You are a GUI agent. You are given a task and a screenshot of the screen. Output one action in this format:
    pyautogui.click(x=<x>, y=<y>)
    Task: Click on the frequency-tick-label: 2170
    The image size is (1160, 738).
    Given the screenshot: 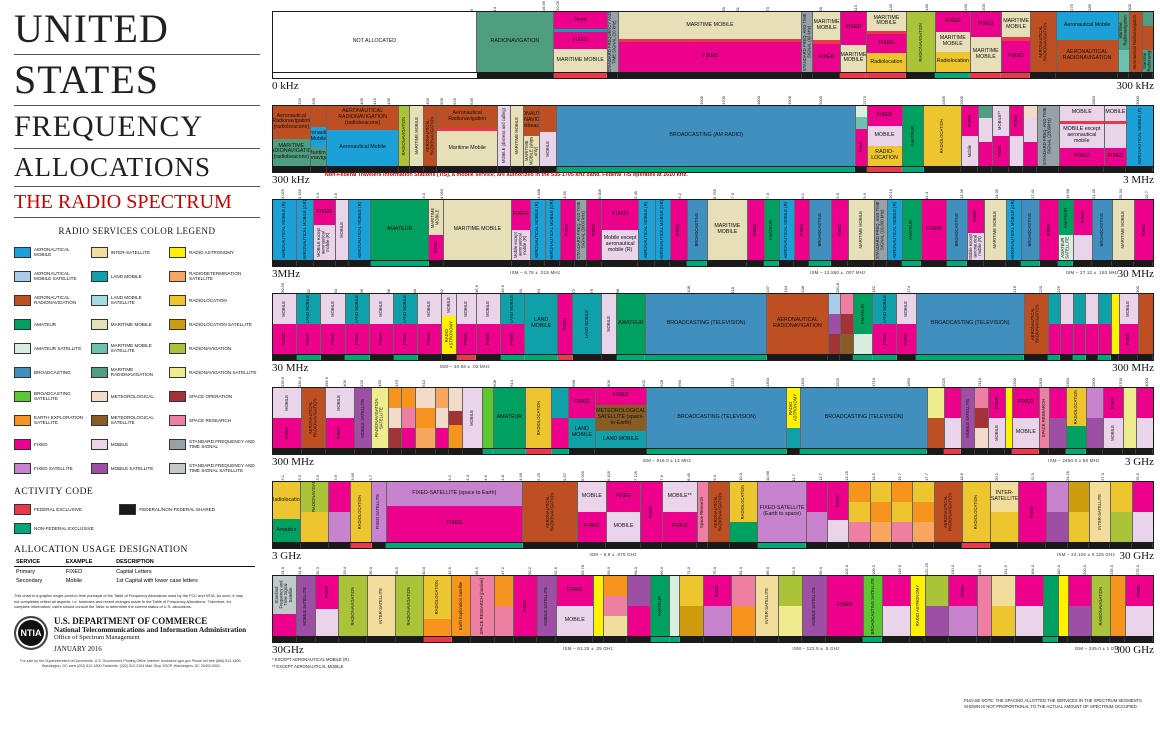 What is the action you would take?
    pyautogui.click(x=864, y=100)
    